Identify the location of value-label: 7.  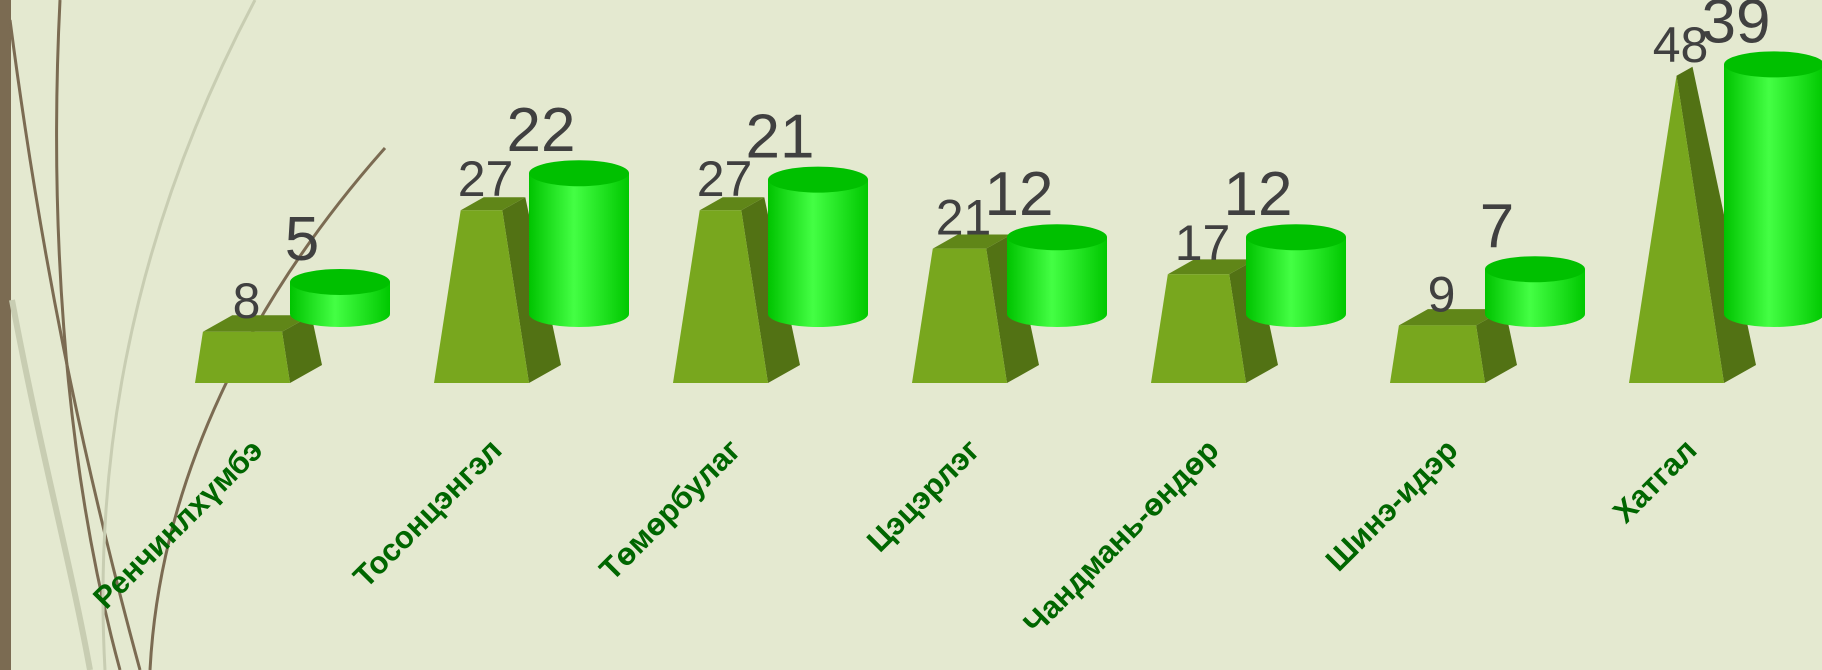
(1497, 226).